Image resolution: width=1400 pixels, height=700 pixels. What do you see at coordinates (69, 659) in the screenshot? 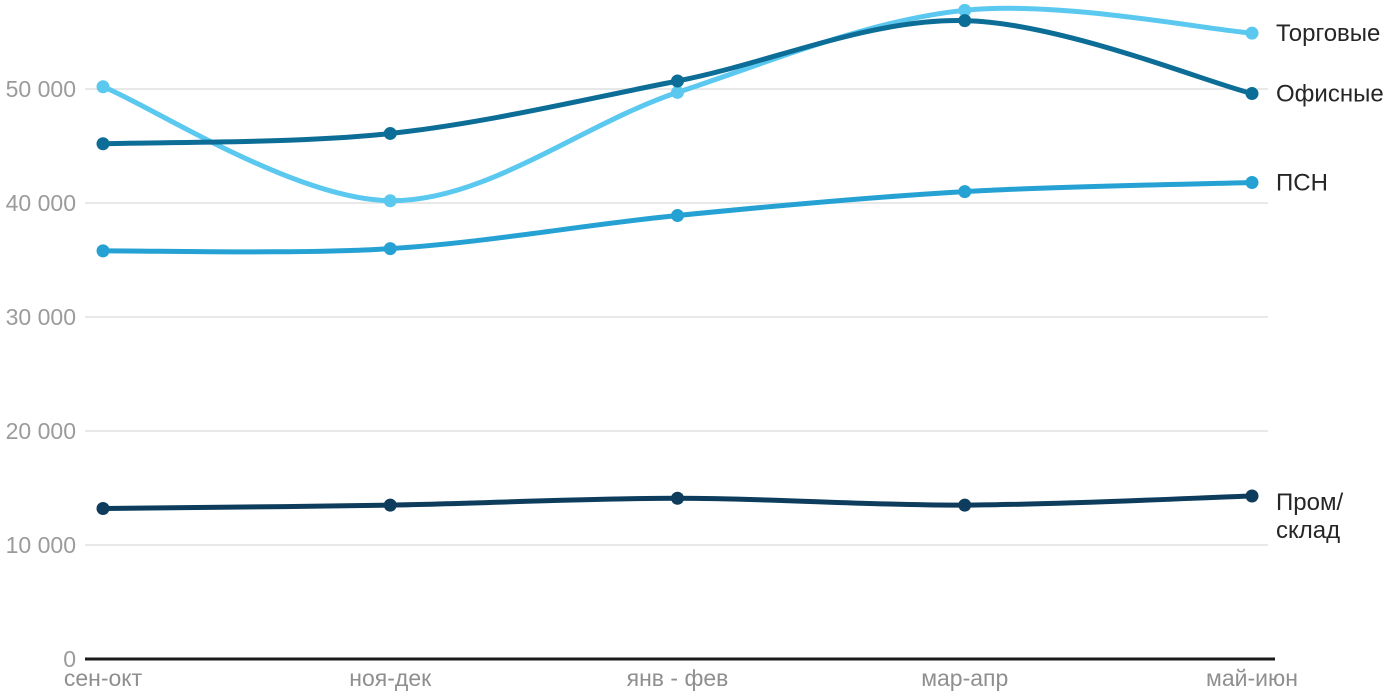
I see `y-tick-label: 0` at bounding box center [69, 659].